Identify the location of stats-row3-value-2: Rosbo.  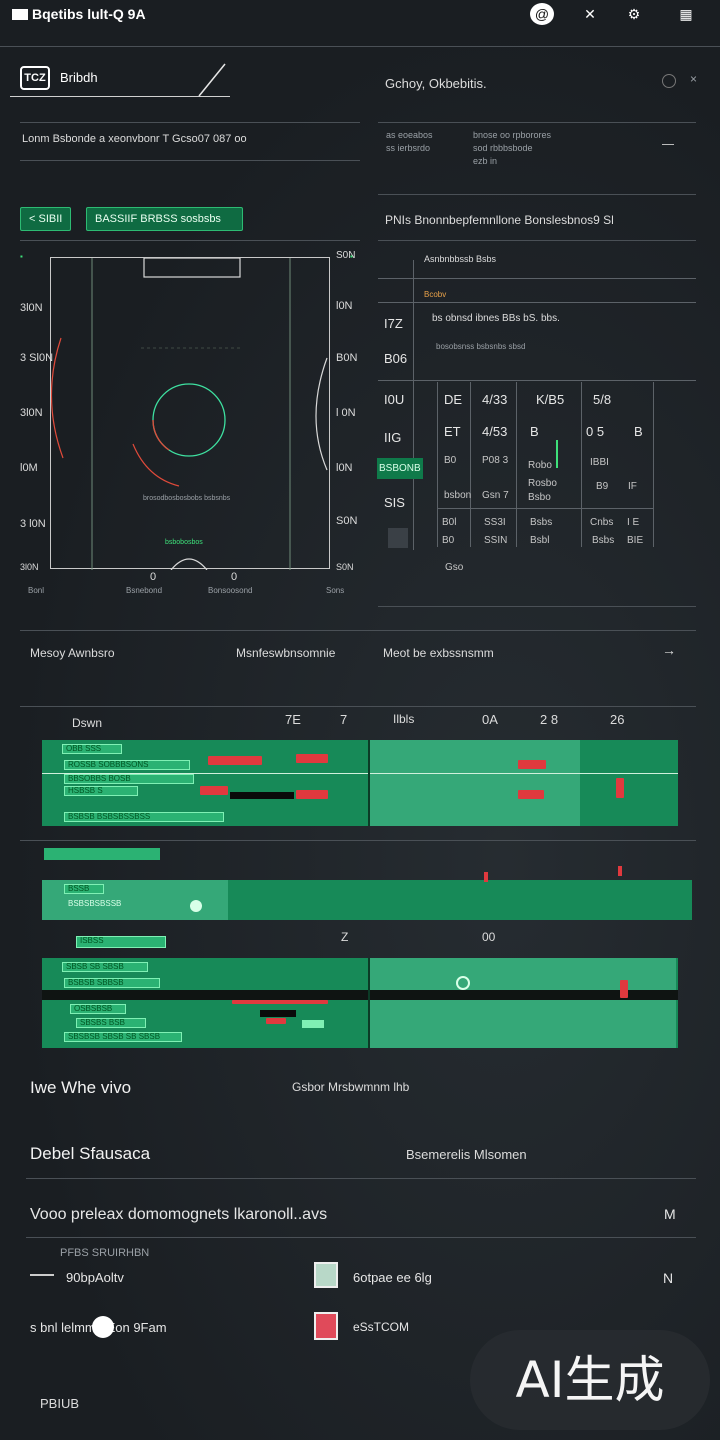
(542, 483).